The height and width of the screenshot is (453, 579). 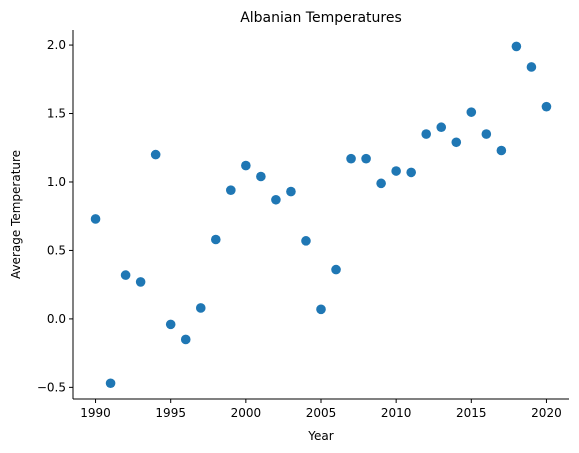 What do you see at coordinates (56, 250) in the screenshot?
I see `y-tick-label: 0.5` at bounding box center [56, 250].